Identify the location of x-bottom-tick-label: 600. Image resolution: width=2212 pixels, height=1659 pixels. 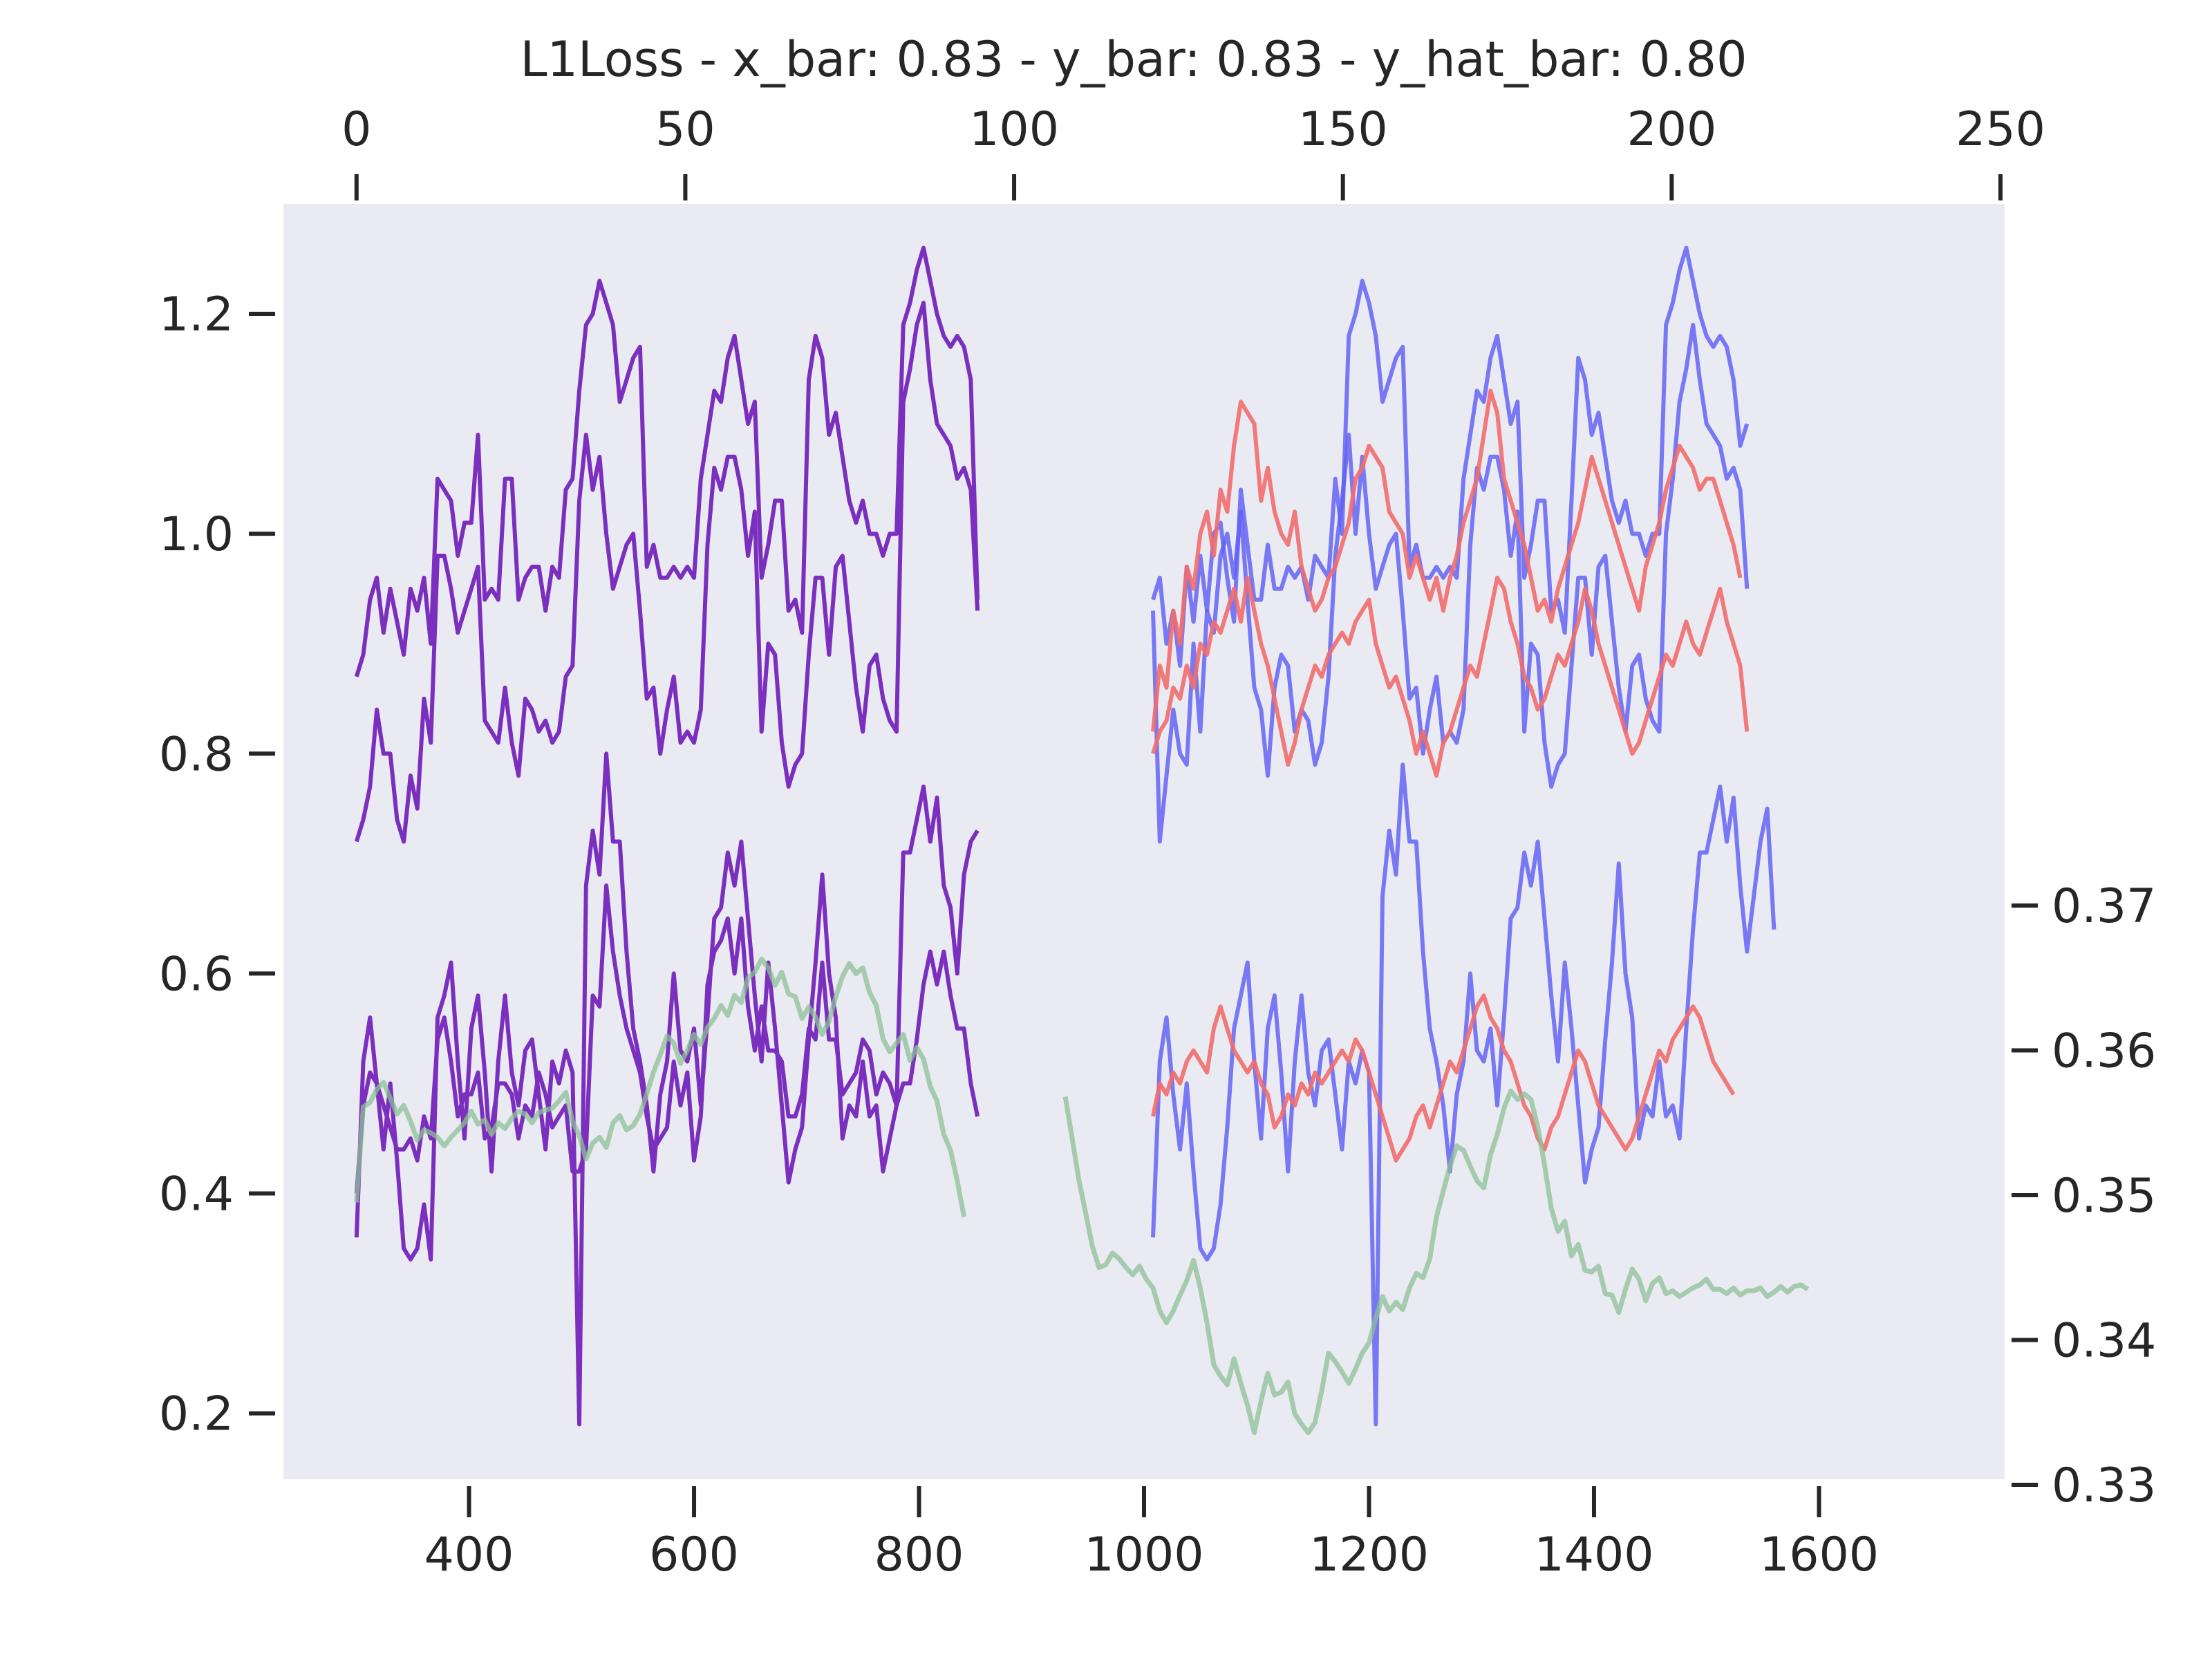
(694, 1555).